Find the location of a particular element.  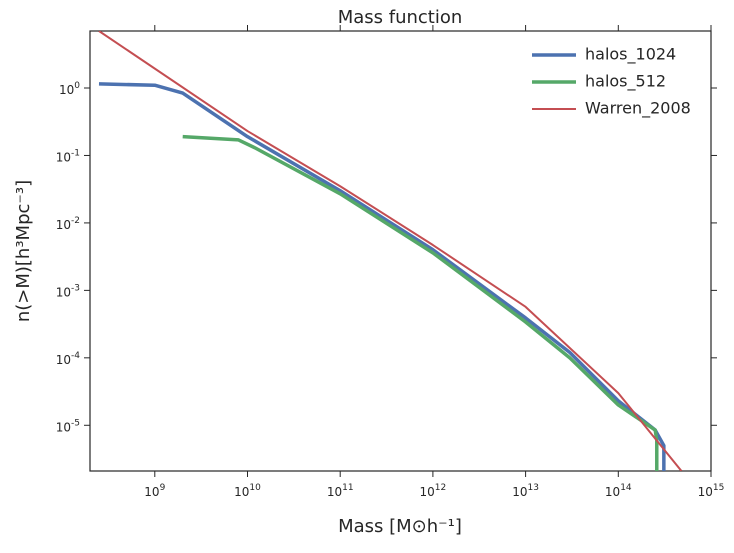

x-tick-label: 1013 is located at coordinates (525, 491).